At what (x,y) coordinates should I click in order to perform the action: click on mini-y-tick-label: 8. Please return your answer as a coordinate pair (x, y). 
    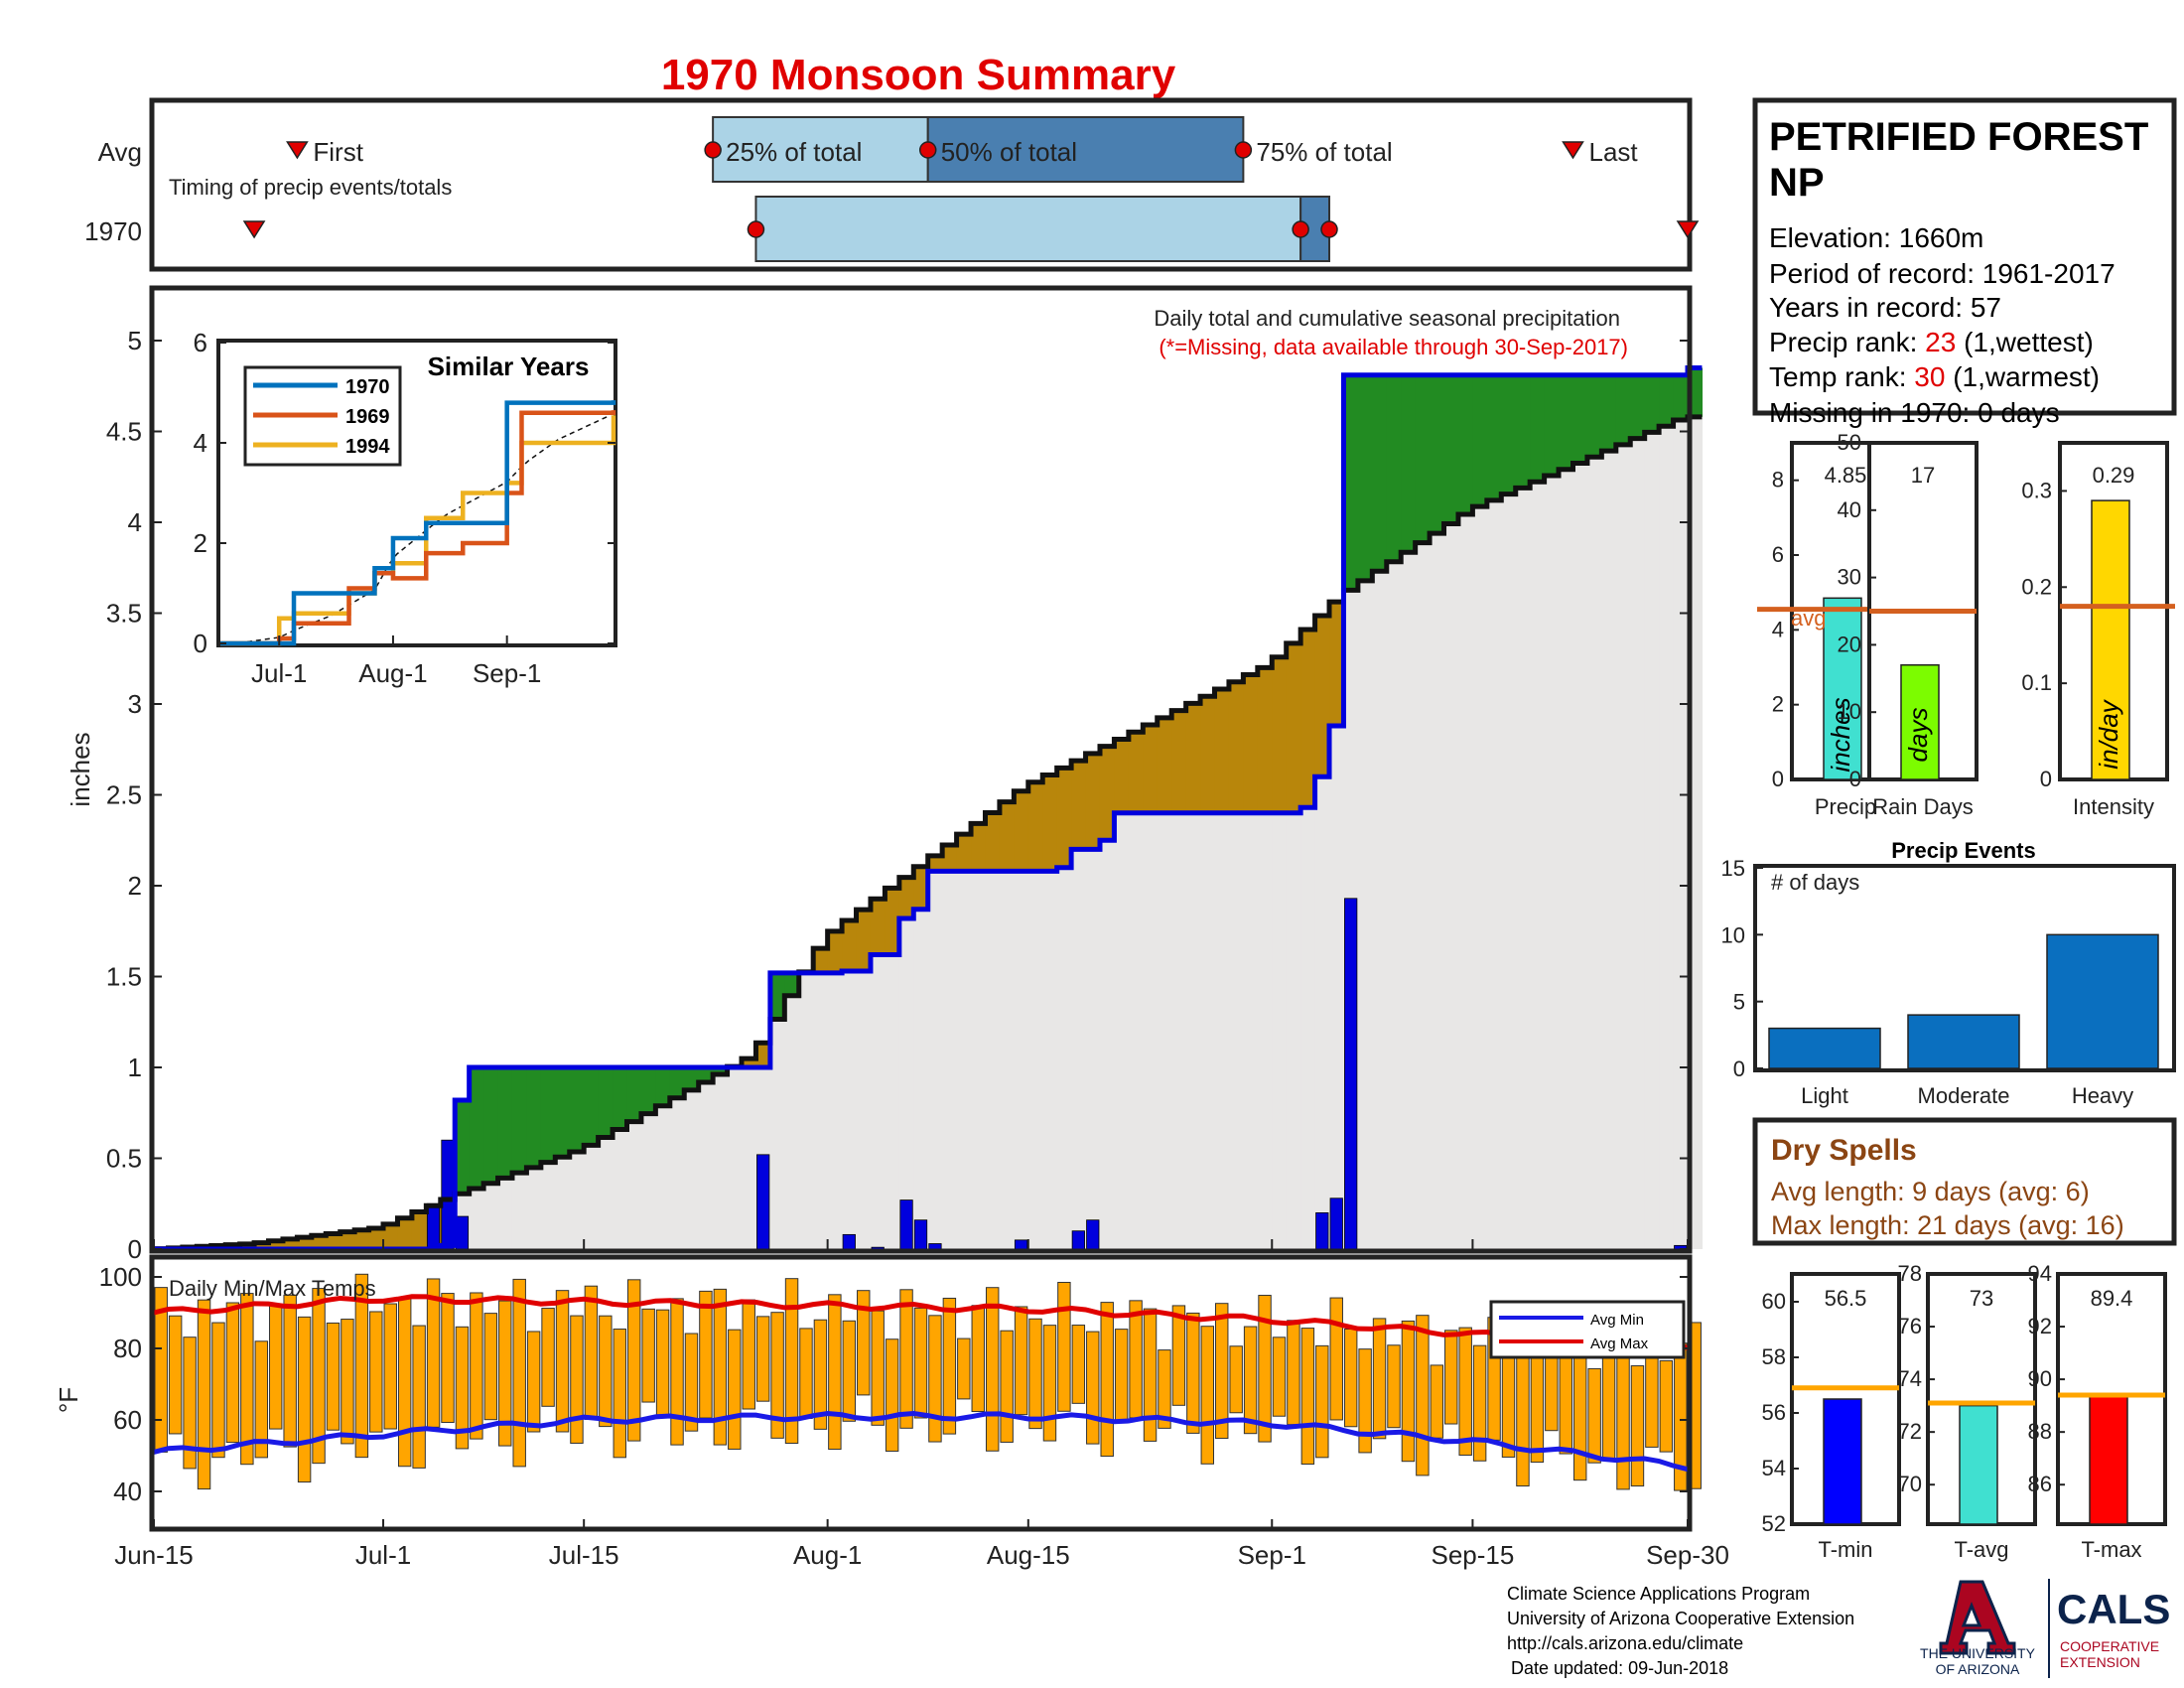
    Looking at the image, I should click on (1778, 480).